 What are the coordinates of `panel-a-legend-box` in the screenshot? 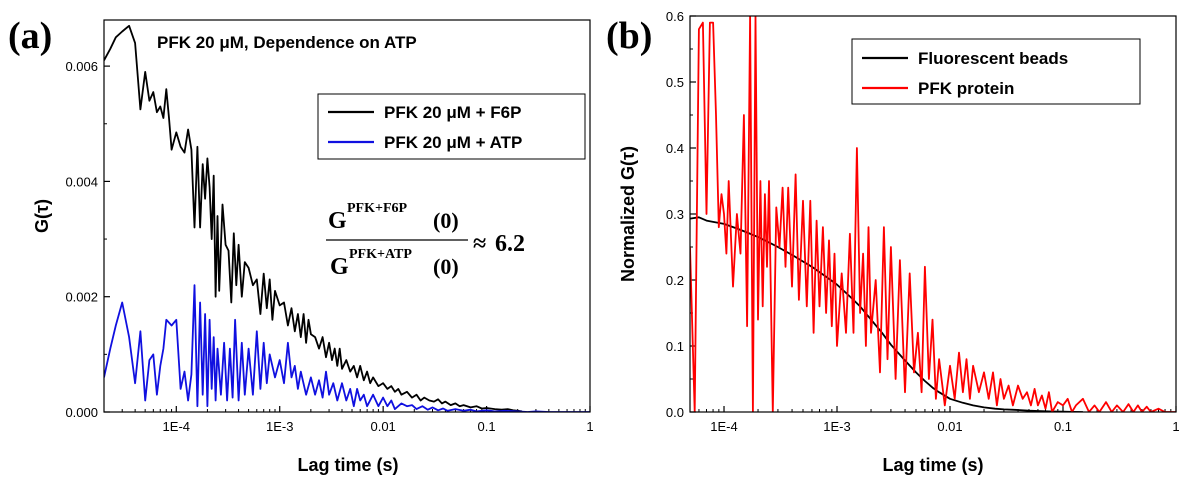 It's located at (451, 126).